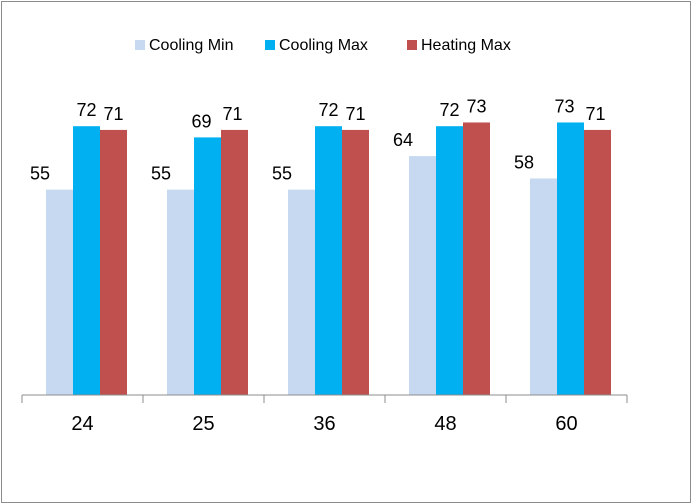 The width and height of the screenshot is (692, 504). I want to click on data-label-cooling-min-25: 55, so click(161, 174).